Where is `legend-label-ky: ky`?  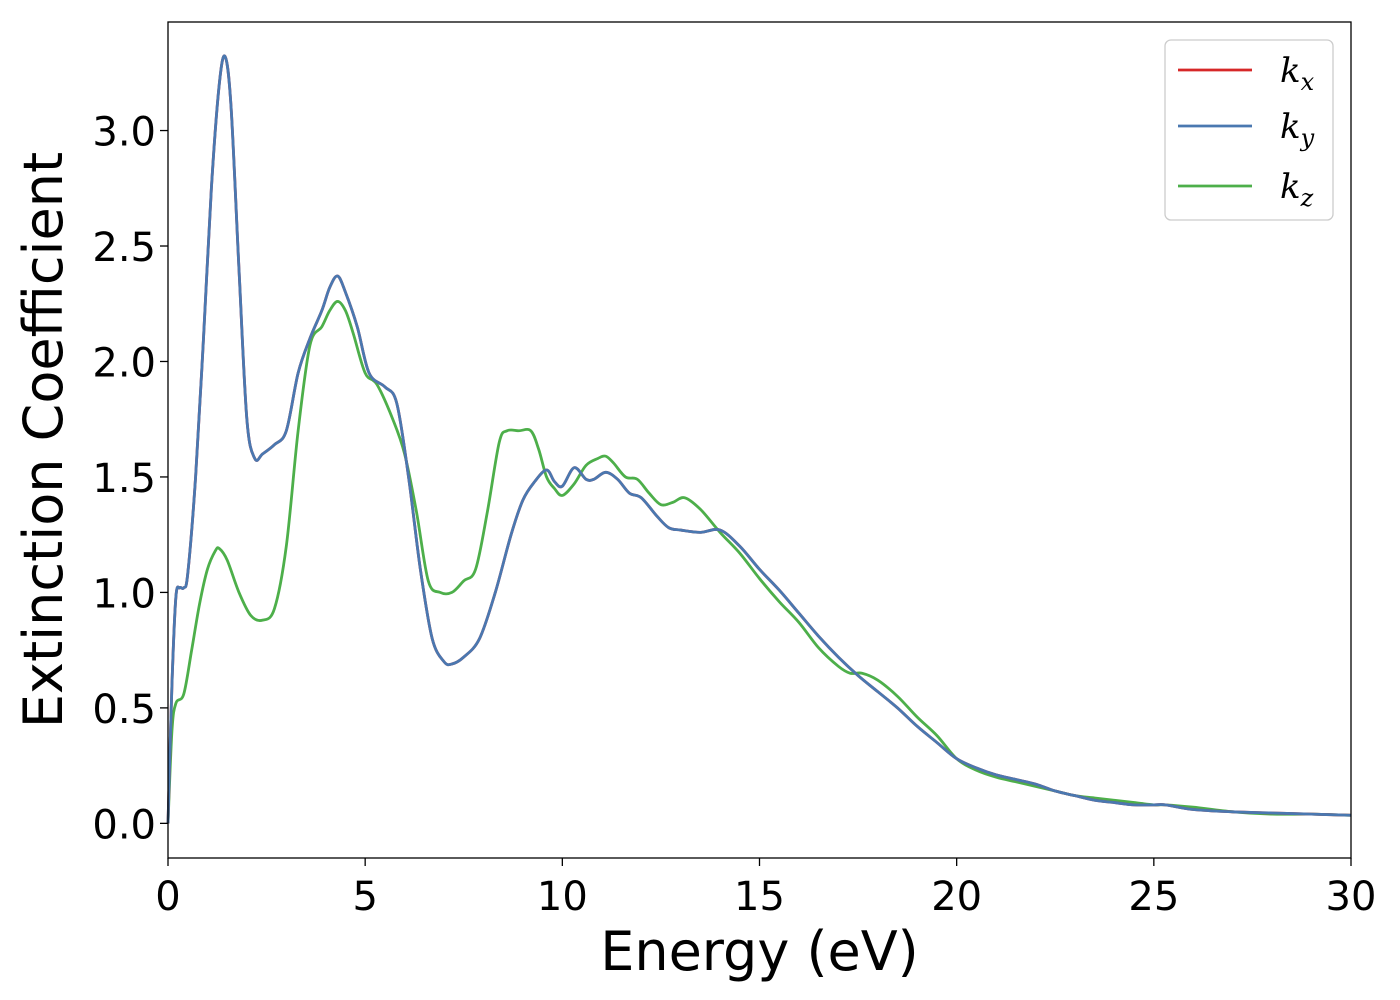 legend-label-ky: ky is located at coordinates (1297, 129).